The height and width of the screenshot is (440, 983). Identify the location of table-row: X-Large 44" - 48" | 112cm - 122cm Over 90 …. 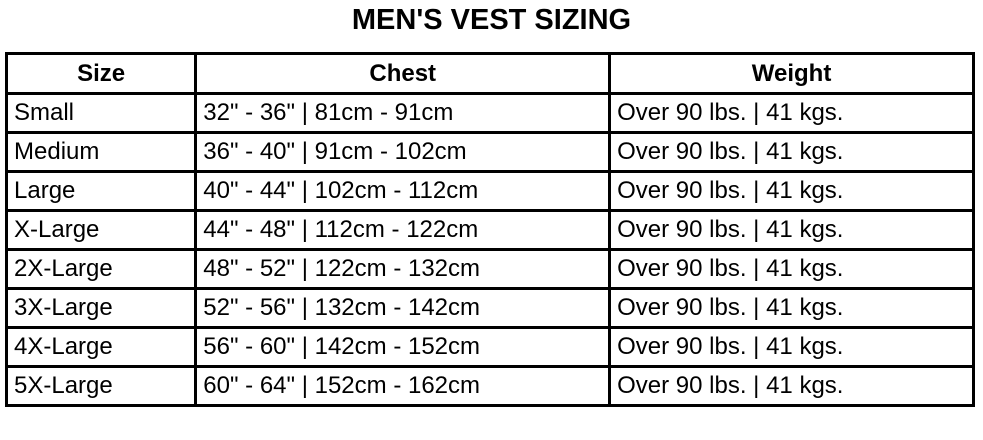
(489, 230).